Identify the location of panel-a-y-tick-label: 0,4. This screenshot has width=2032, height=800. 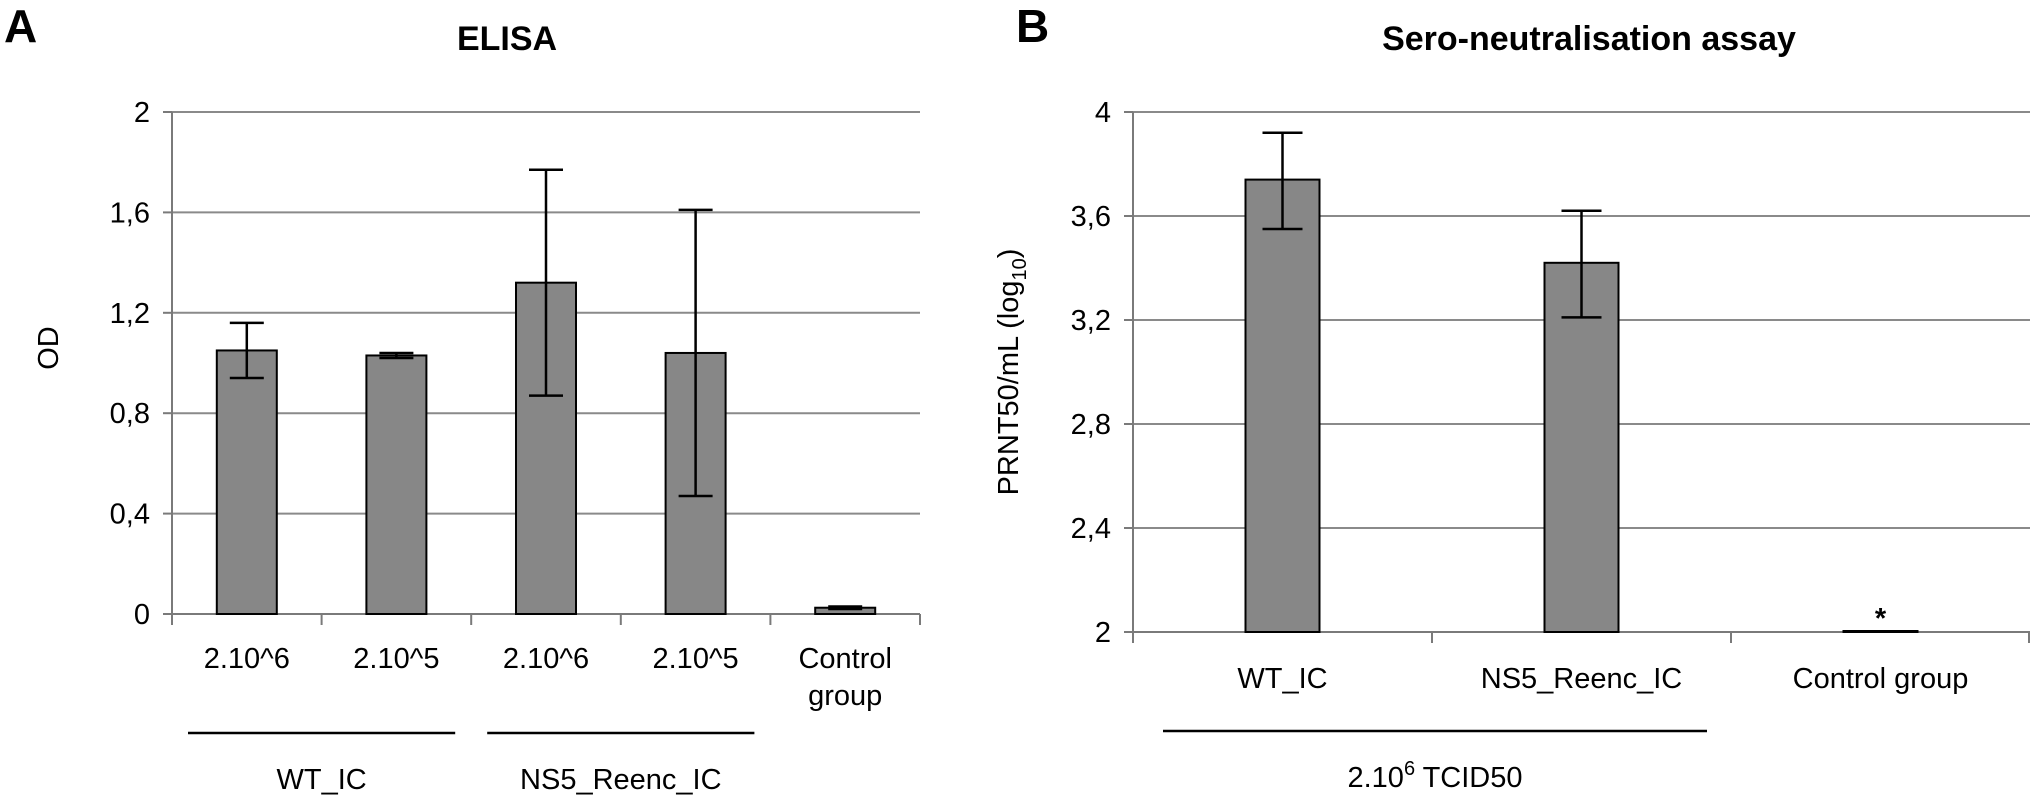
(130, 515).